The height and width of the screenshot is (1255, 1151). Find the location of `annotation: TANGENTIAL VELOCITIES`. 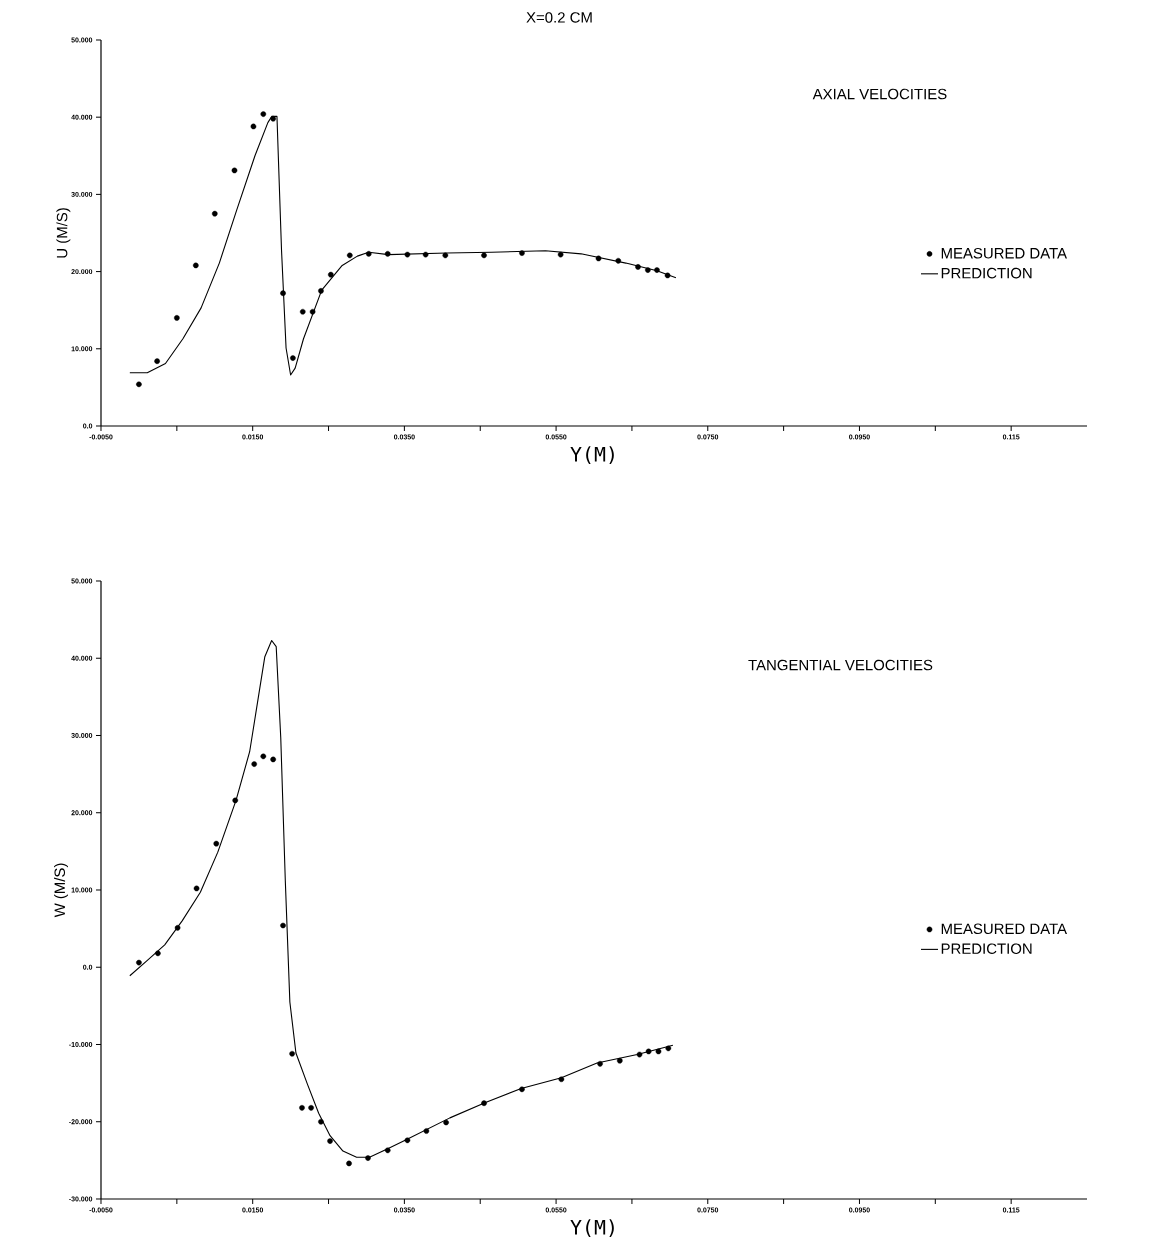

annotation: TANGENTIAL VELOCITIES is located at coordinates (840, 665).